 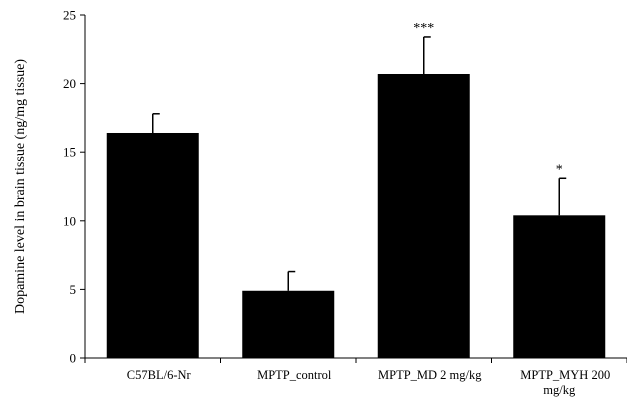 What do you see at coordinates (73, 289) in the screenshot?
I see `y-tick-label: 5` at bounding box center [73, 289].